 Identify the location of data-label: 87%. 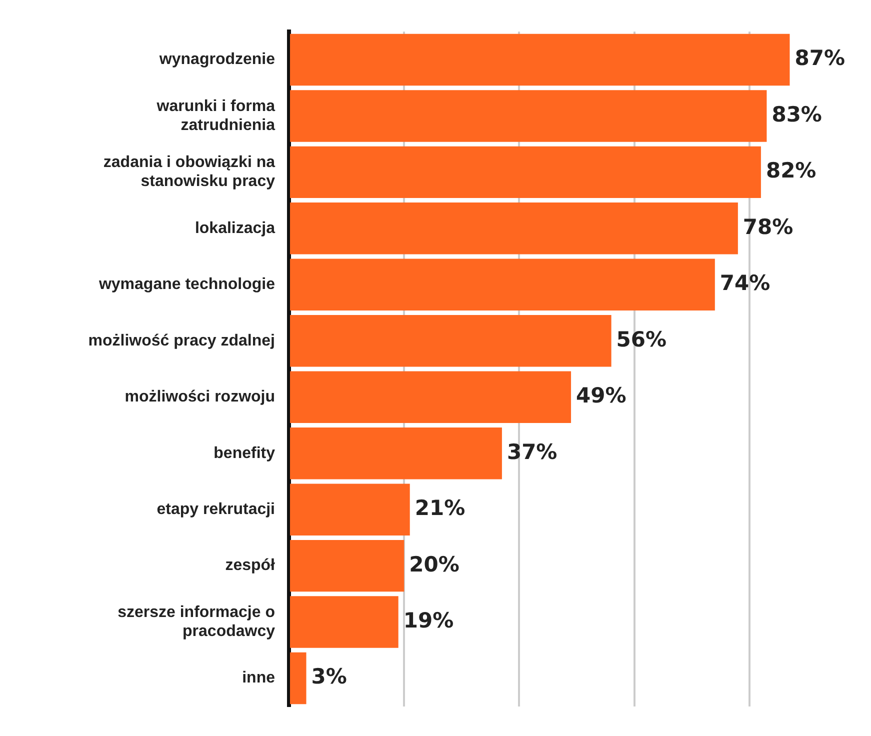
(819, 58).